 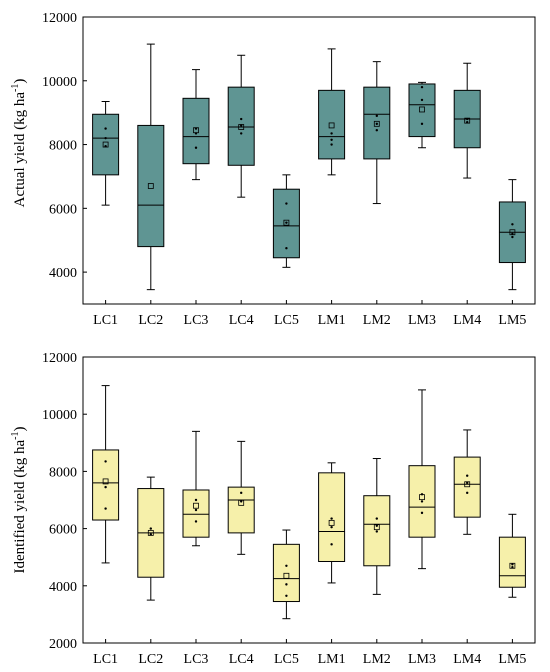 What do you see at coordinates (467, 320) in the screenshot?
I see `actual-x-tick-label: LM4` at bounding box center [467, 320].